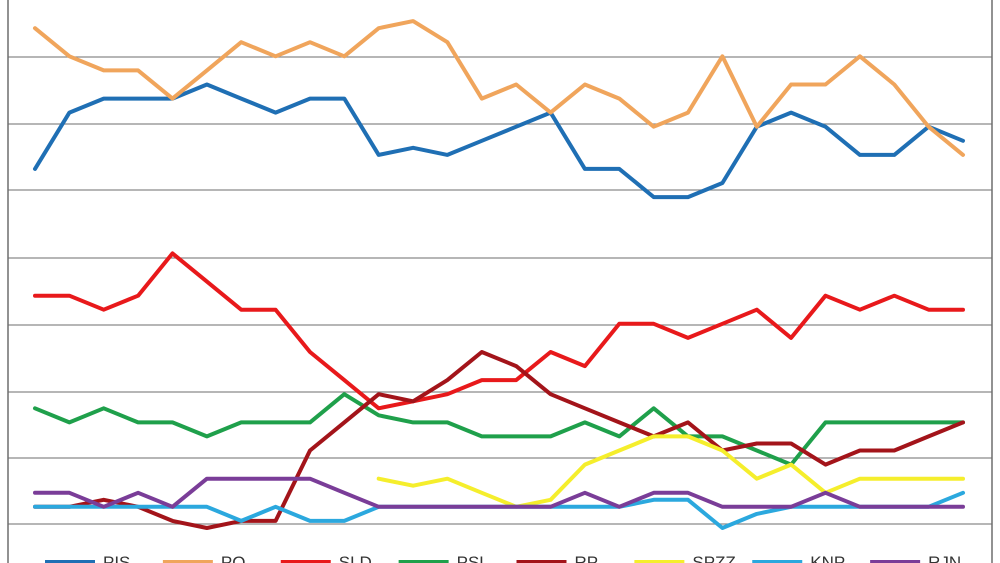 Image resolution: width=1000 pixels, height=563 pixels. I want to click on legend-label-po: PO, so click(233, 558).